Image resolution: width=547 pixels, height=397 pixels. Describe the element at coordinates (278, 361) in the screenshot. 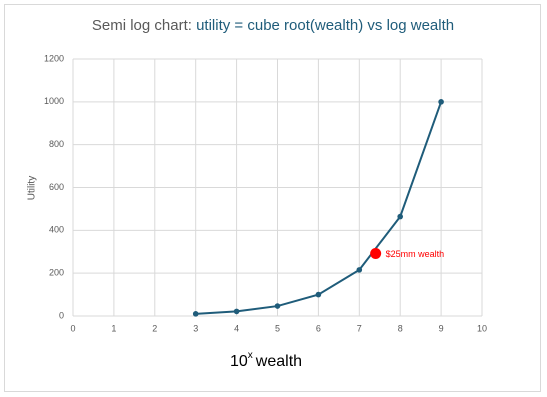

I see `x-label-text: wealth` at that location.